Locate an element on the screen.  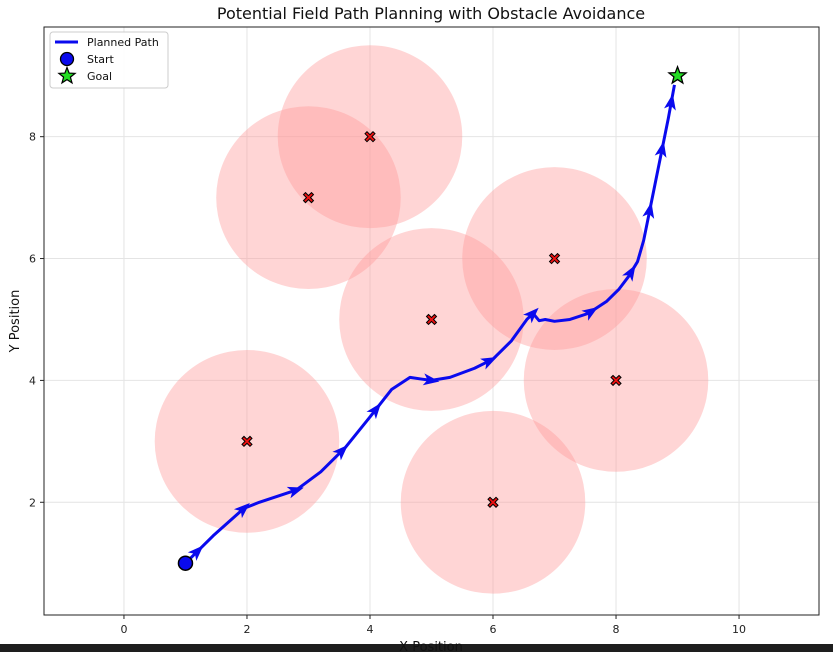
legend: Planned Path Start Goal is located at coordinates (109, 60).